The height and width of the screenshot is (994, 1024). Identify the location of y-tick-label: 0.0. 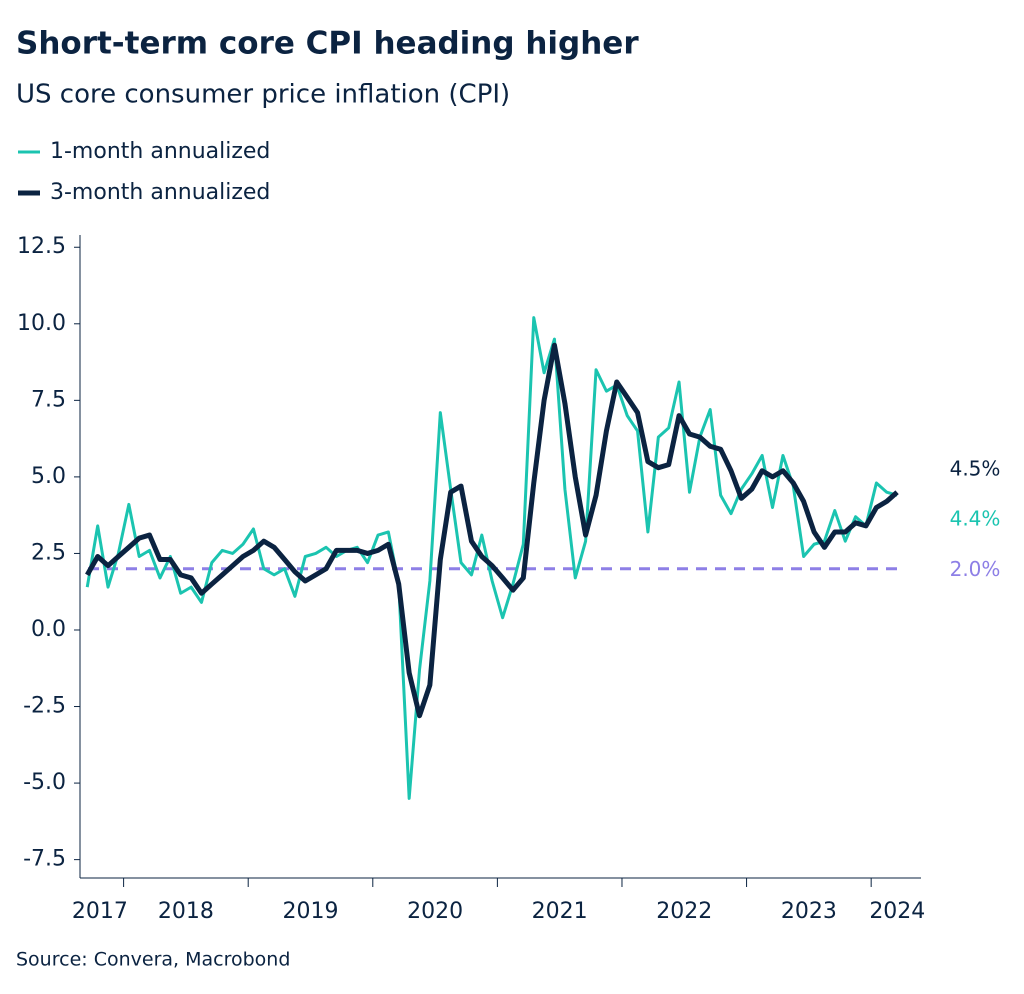
(48, 629).